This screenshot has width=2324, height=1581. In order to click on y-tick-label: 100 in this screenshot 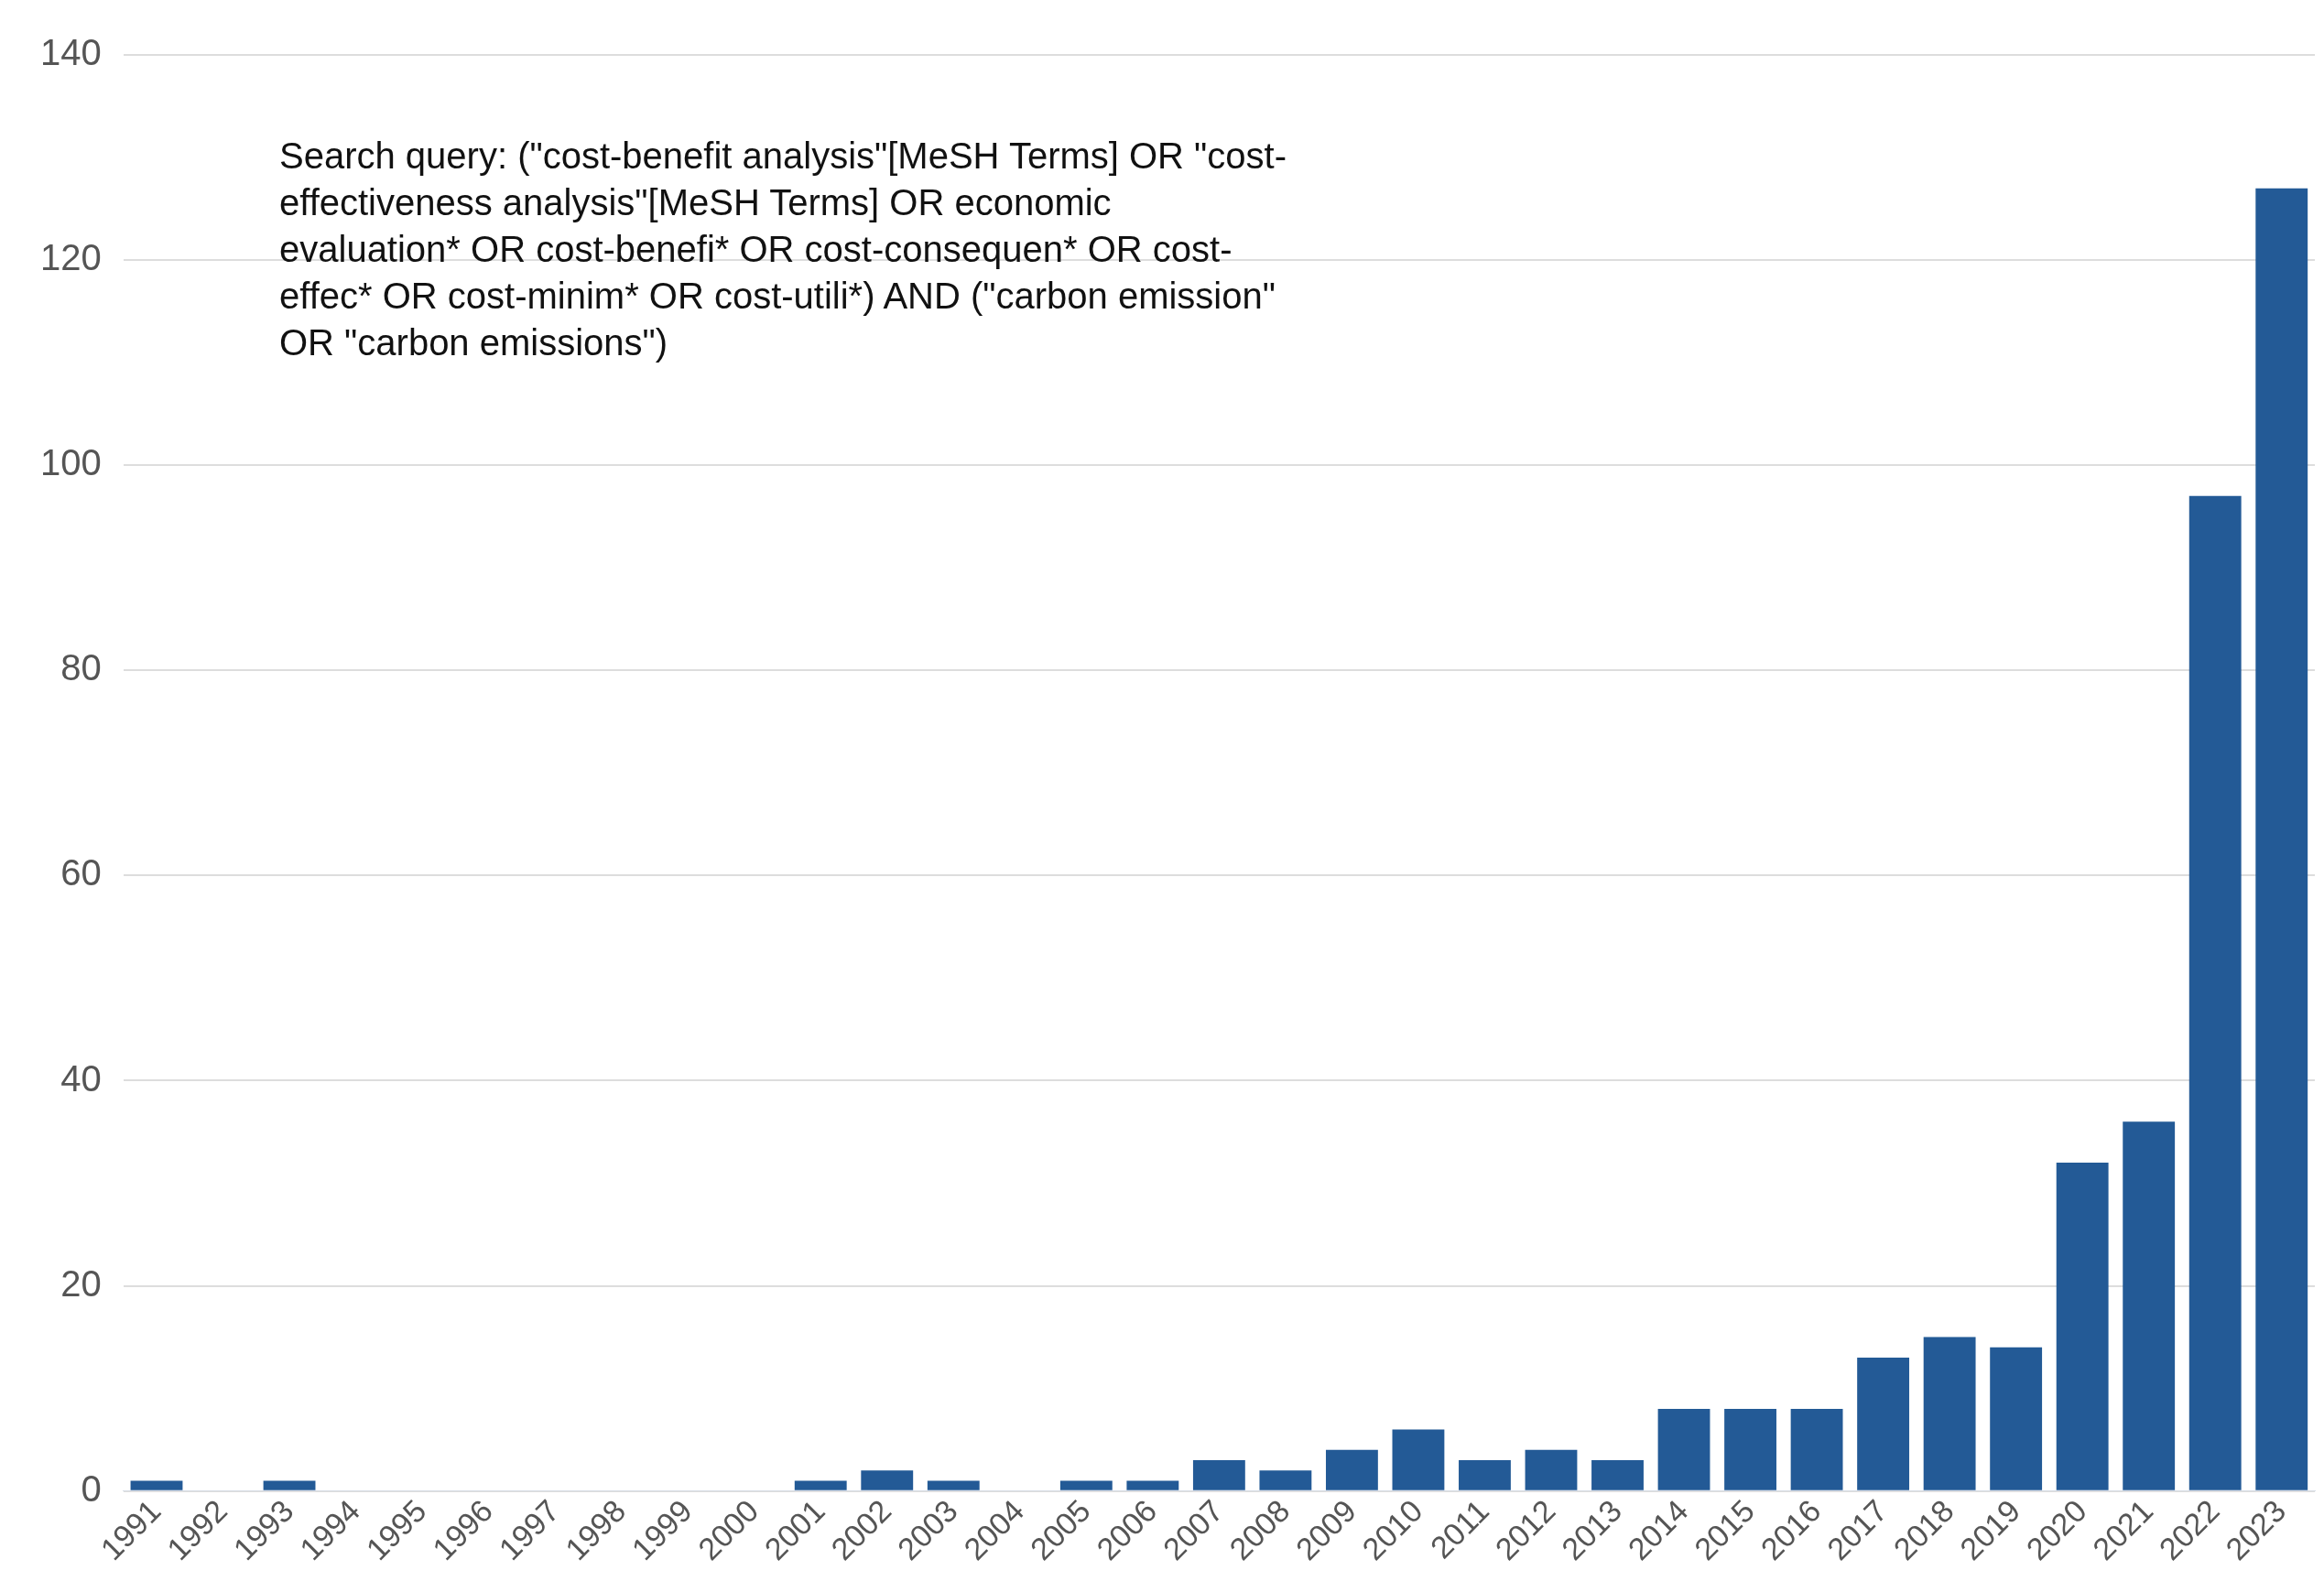, I will do `click(70, 462)`.